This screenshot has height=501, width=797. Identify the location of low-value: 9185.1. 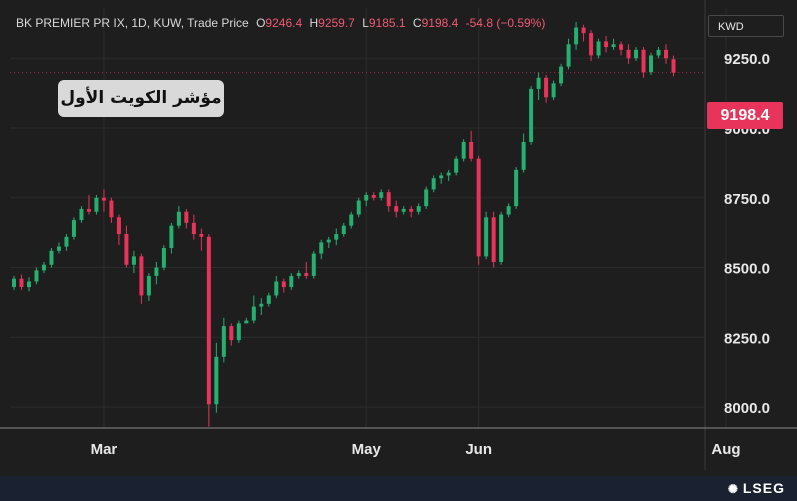
(387, 23).